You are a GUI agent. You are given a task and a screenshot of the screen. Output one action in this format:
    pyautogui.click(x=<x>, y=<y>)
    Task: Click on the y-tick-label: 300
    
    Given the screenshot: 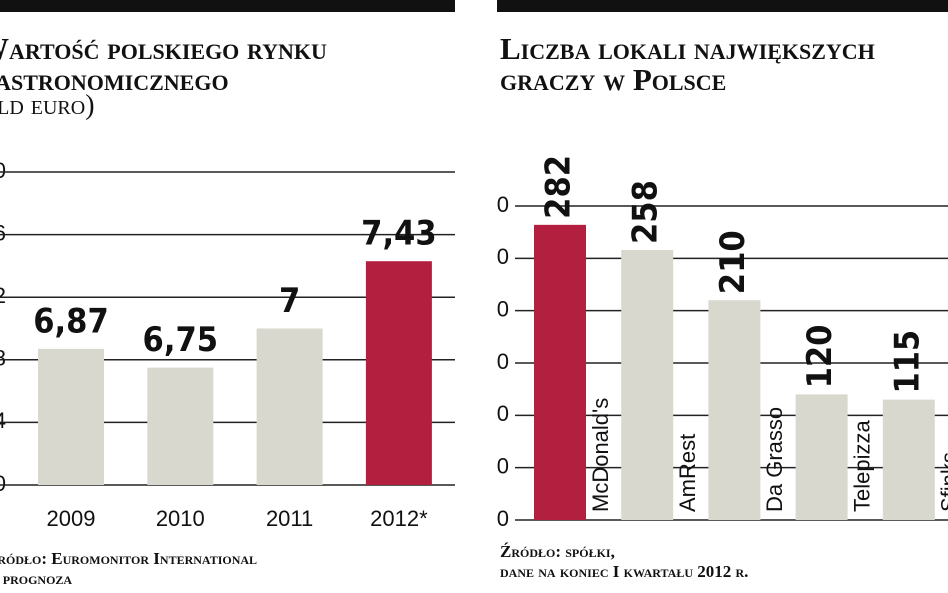 What is the action you would take?
    pyautogui.click(x=503, y=204)
    